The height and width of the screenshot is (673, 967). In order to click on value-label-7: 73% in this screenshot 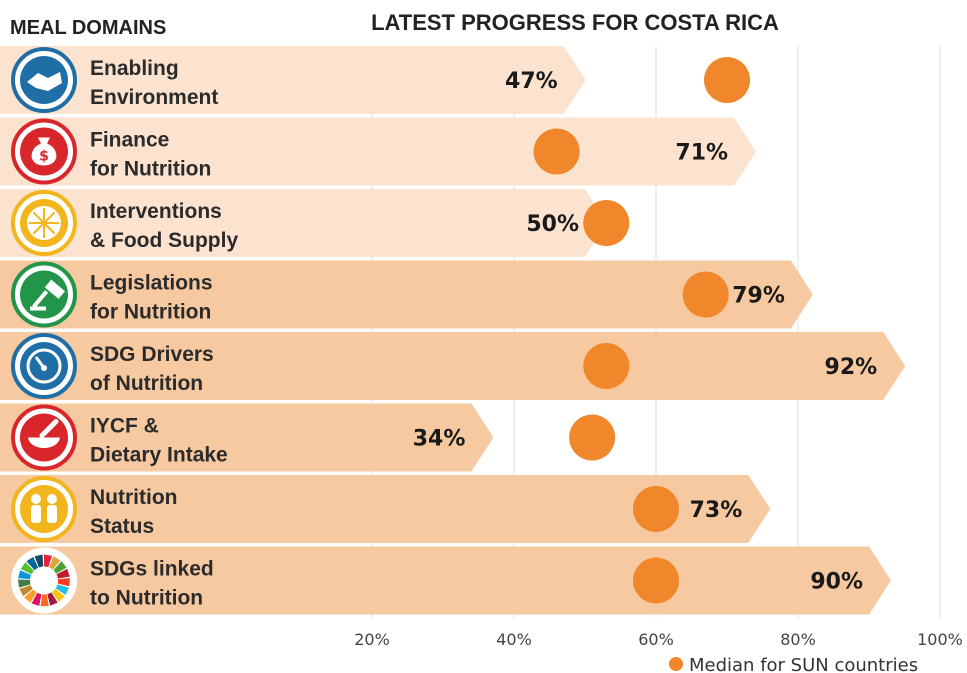, I will do `click(716, 510)`.